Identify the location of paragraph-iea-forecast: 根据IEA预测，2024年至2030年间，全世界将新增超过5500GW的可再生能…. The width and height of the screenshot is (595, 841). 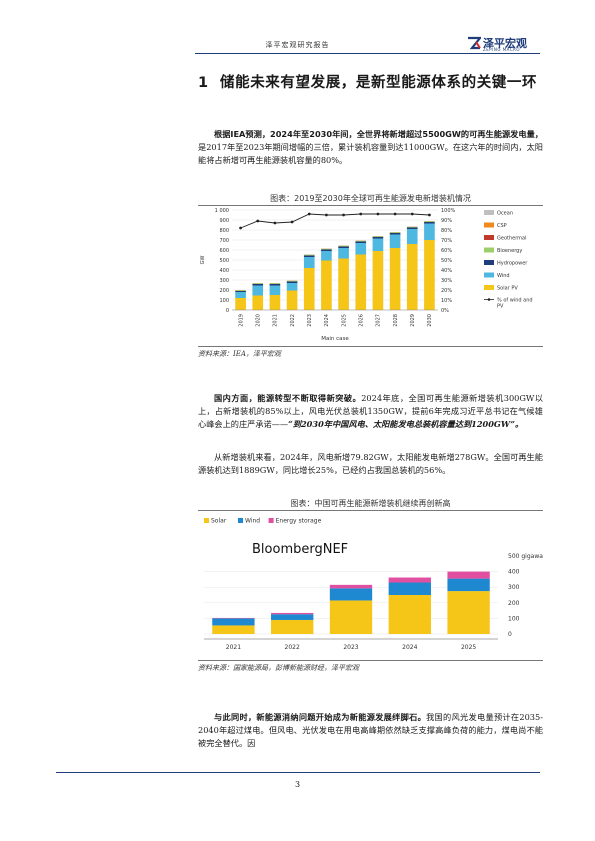
(370, 148).